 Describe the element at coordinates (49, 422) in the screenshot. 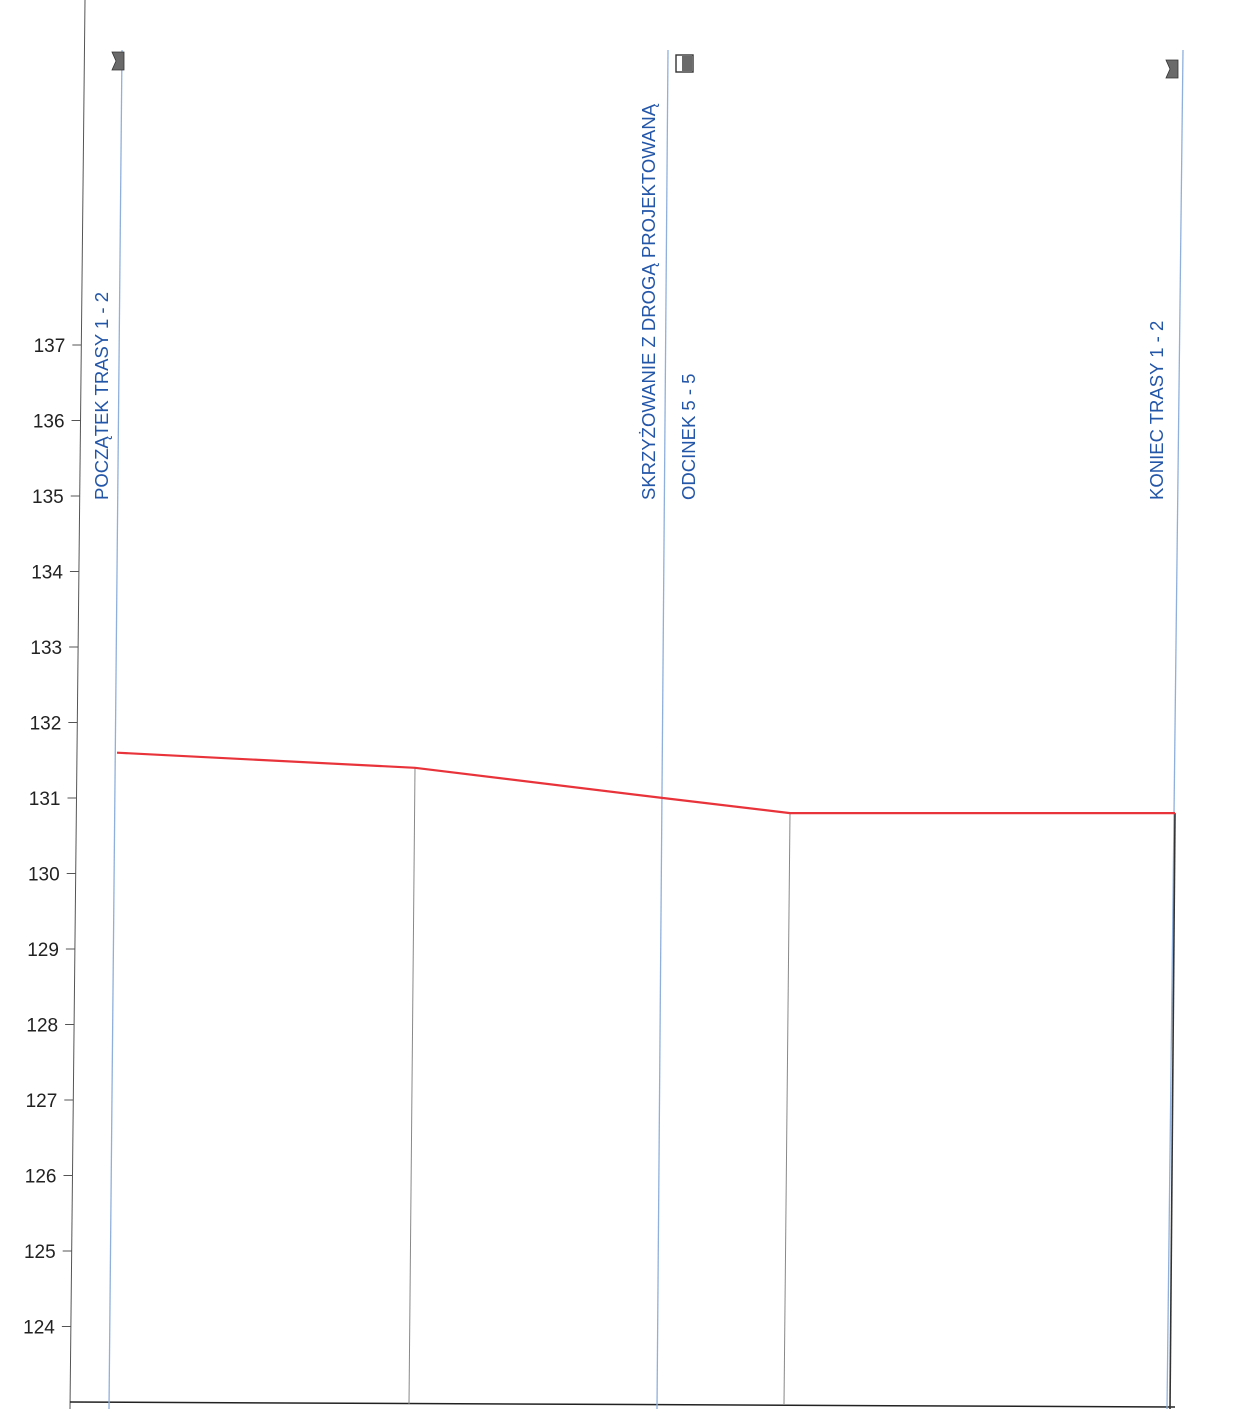

I see `y-tick-label: 136` at that location.